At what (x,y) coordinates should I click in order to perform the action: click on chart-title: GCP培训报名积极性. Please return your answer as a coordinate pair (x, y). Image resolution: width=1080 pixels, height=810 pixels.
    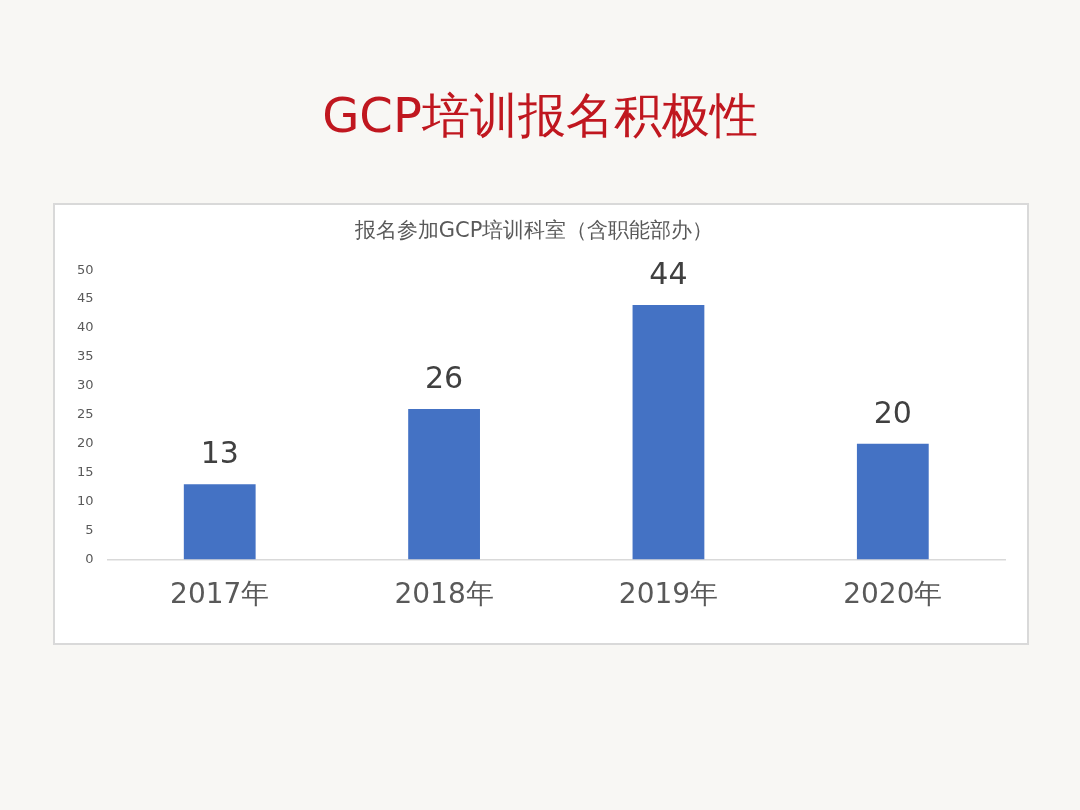
    Looking at the image, I should click on (540, 115).